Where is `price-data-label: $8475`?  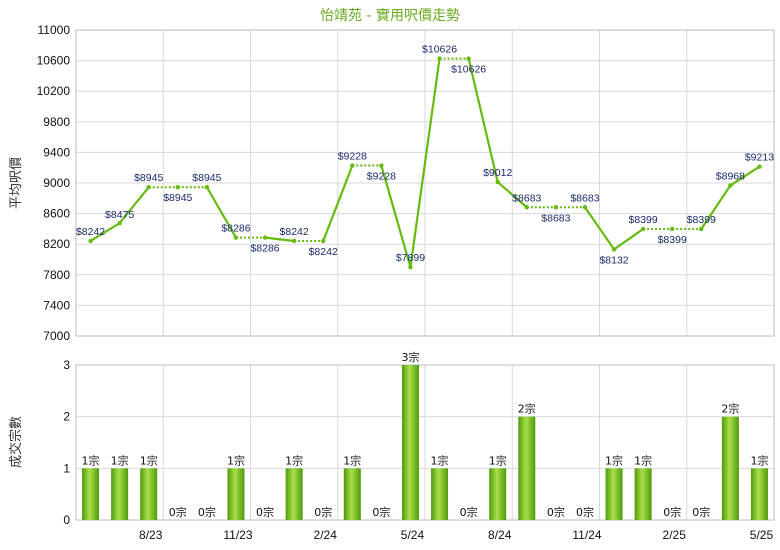
price-data-label: $8475 is located at coordinates (119, 215).